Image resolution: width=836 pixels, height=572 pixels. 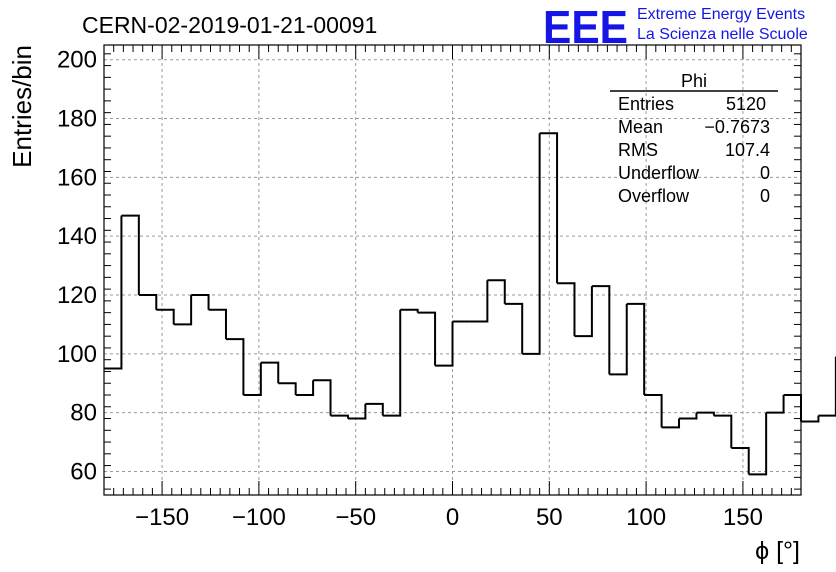 What do you see at coordinates (721, 14) in the screenshot?
I see `logo-subtitle-1: Extreme Energy Events` at bounding box center [721, 14].